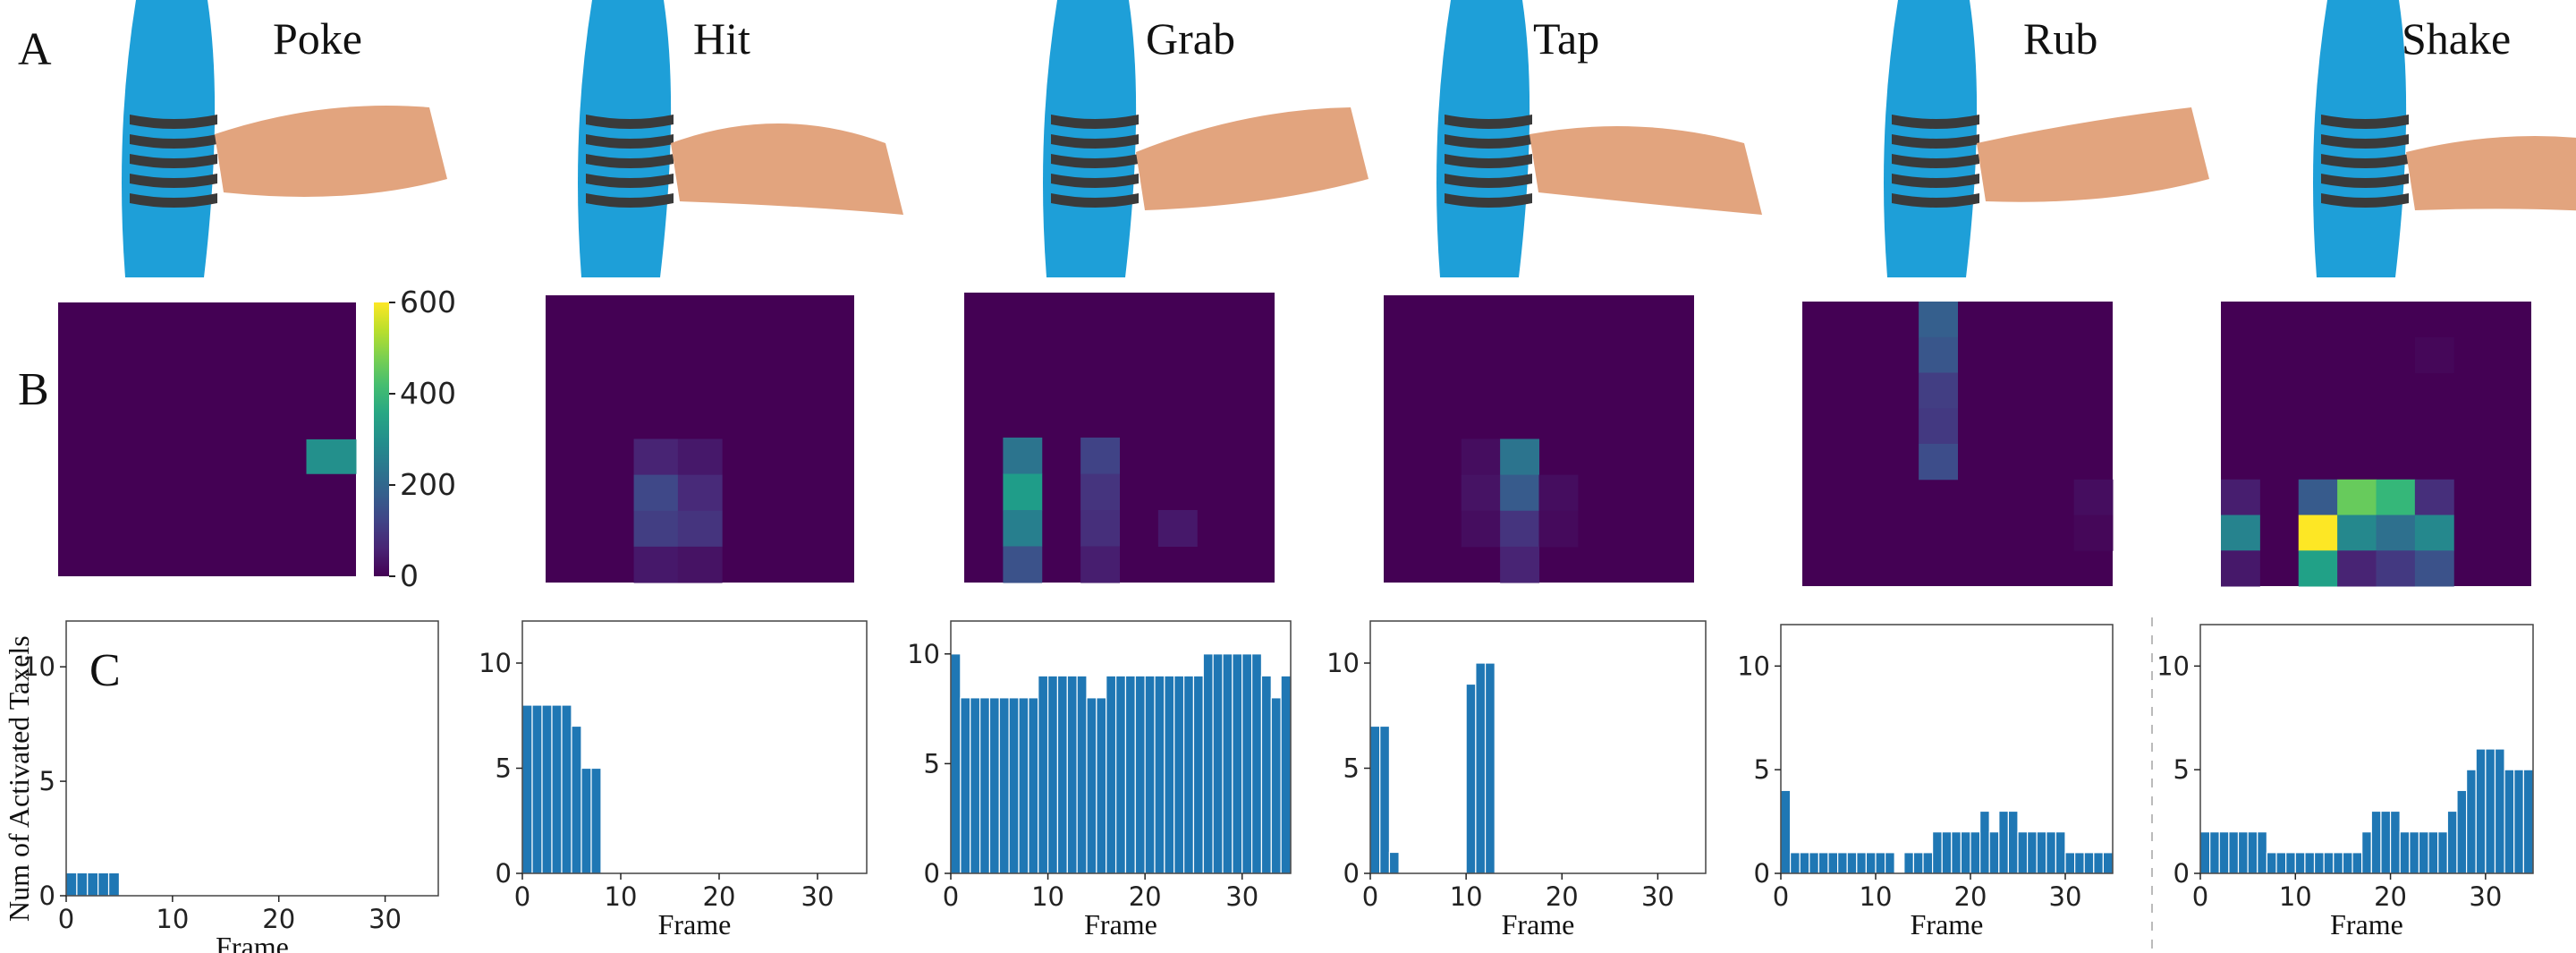 This screenshot has height=953, width=2576. Describe the element at coordinates (381, 439) in the screenshot. I see `colorbar-gradient` at that location.